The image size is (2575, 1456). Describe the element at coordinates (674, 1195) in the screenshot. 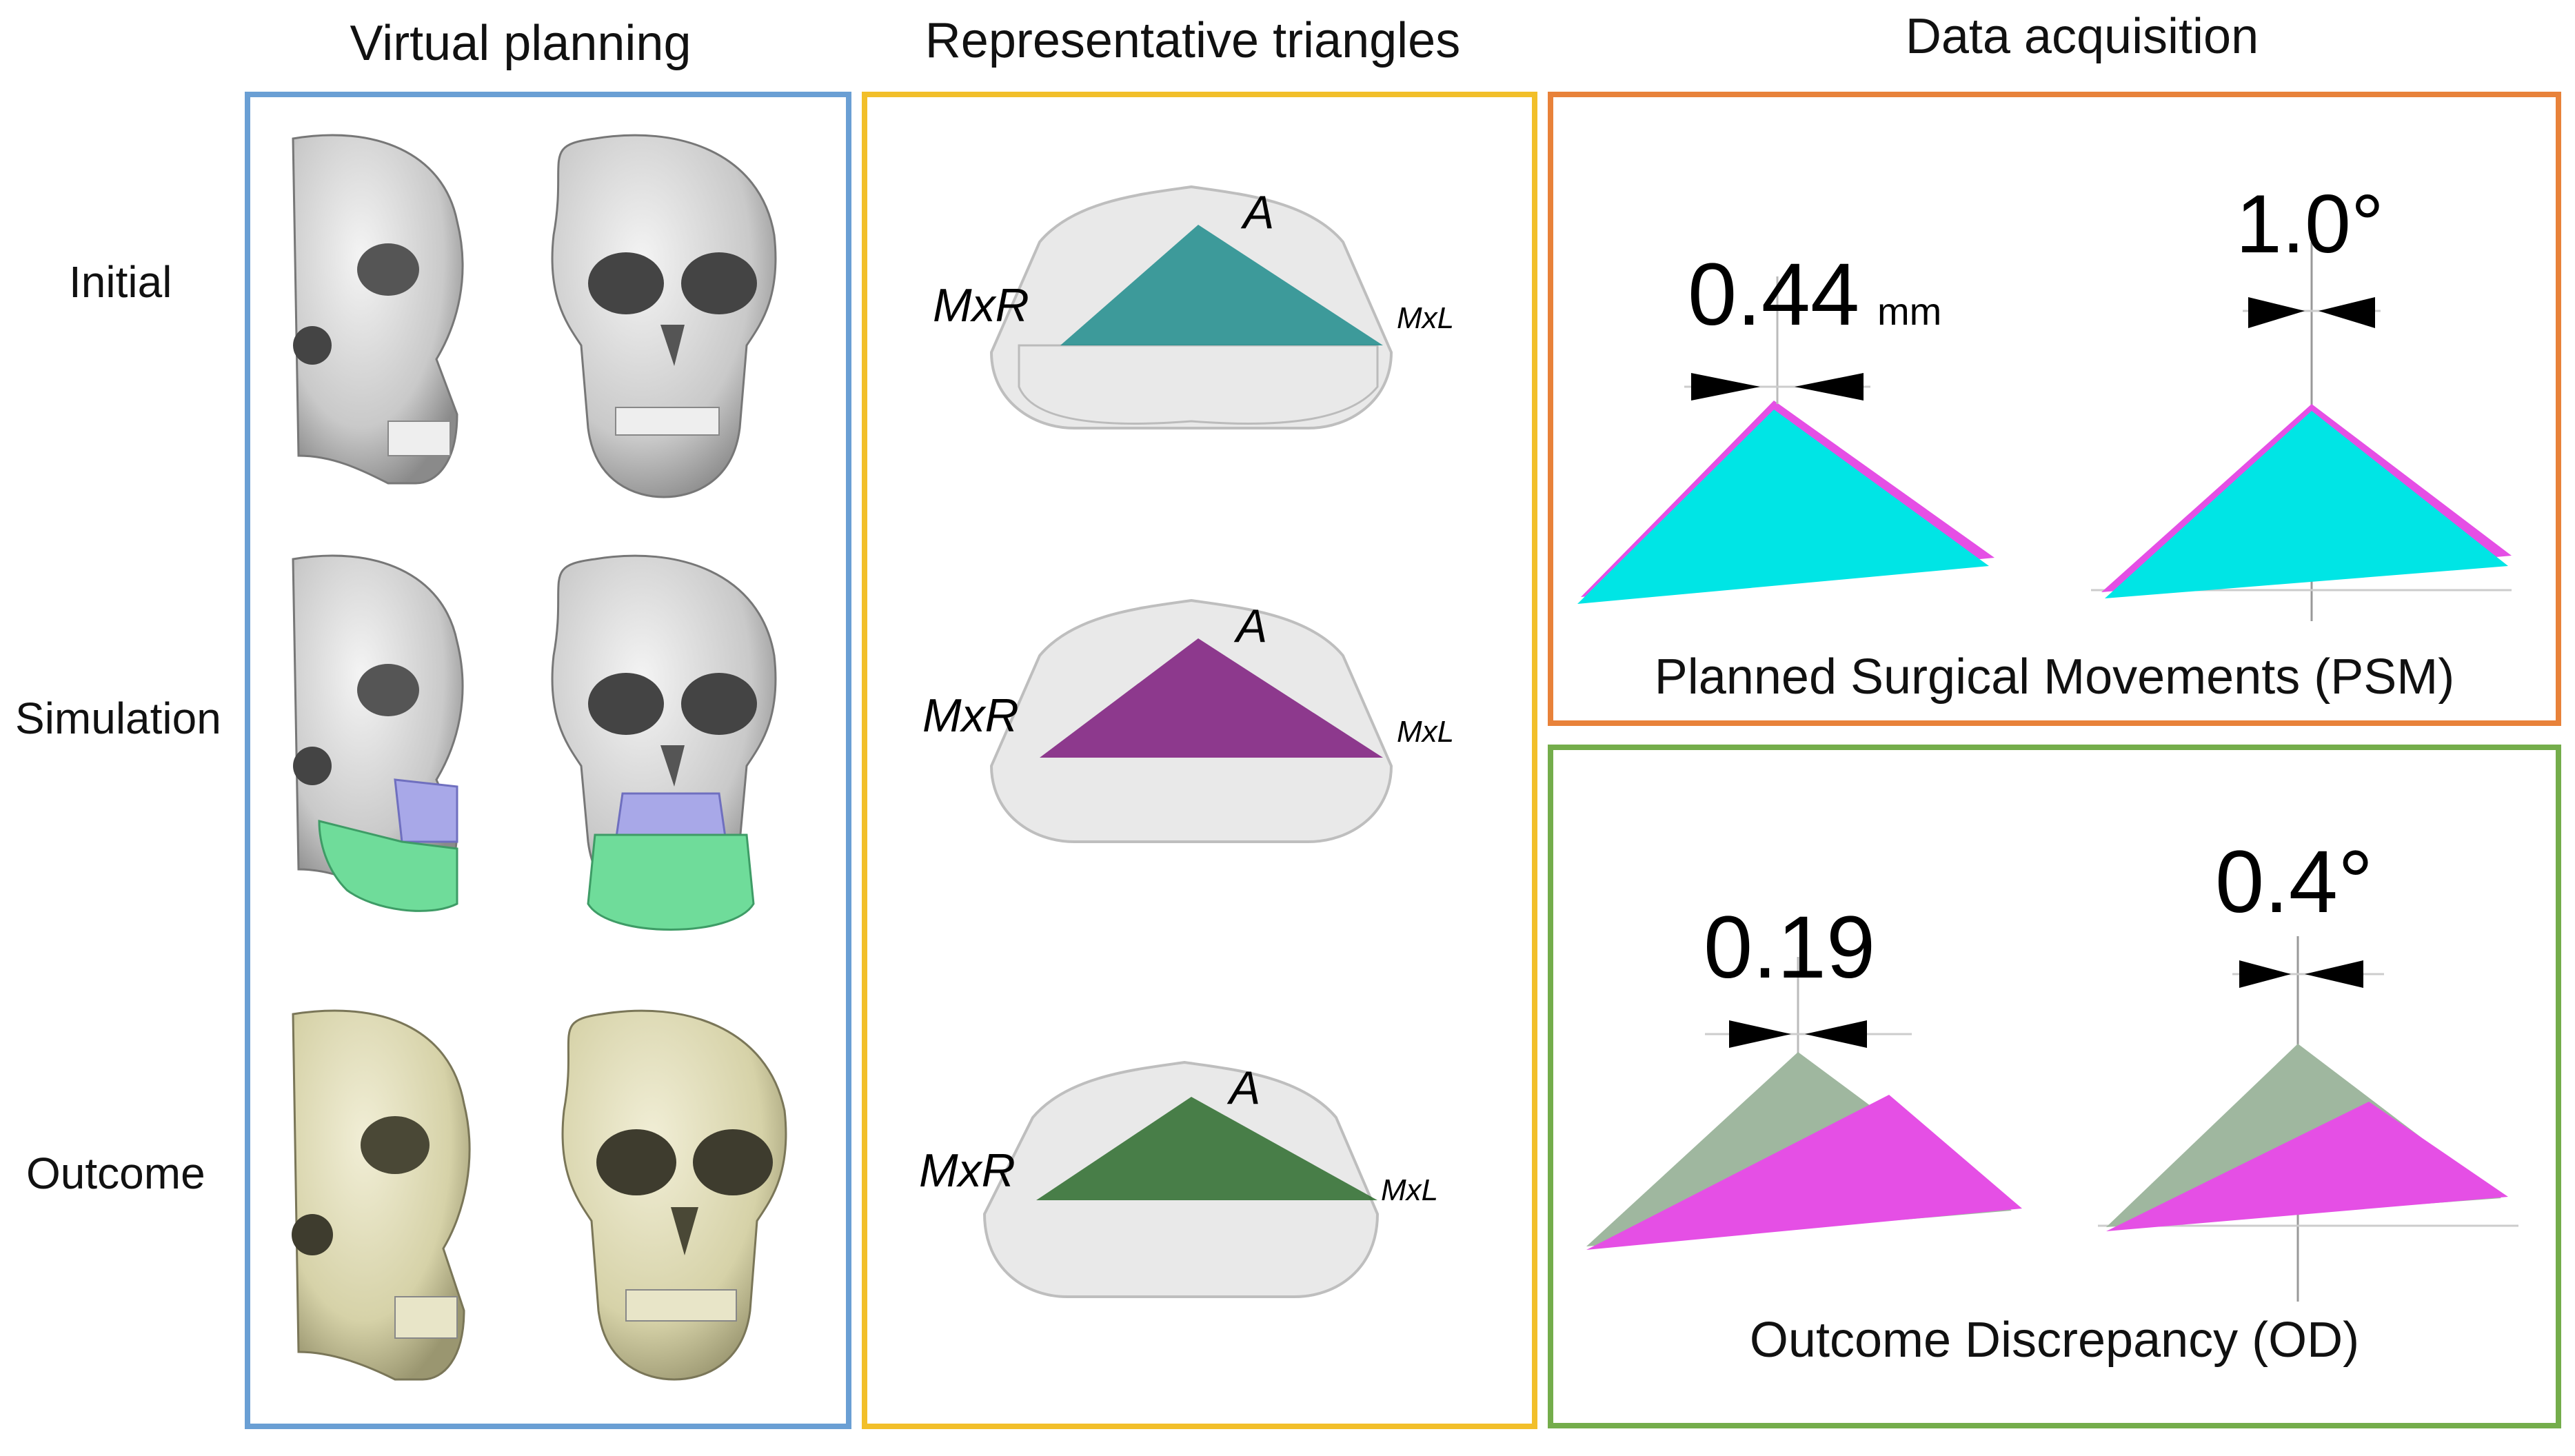

I see `outcome-frontal-skull` at that location.